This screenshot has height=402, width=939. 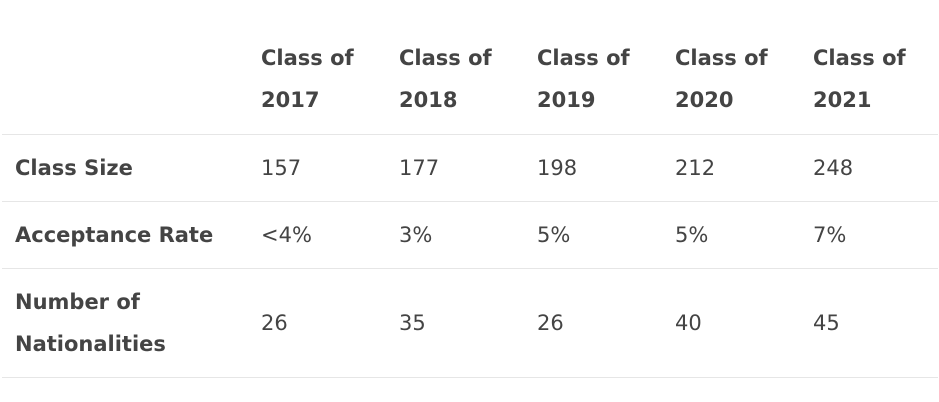 I want to click on table-cell: 45, so click(x=826, y=323).